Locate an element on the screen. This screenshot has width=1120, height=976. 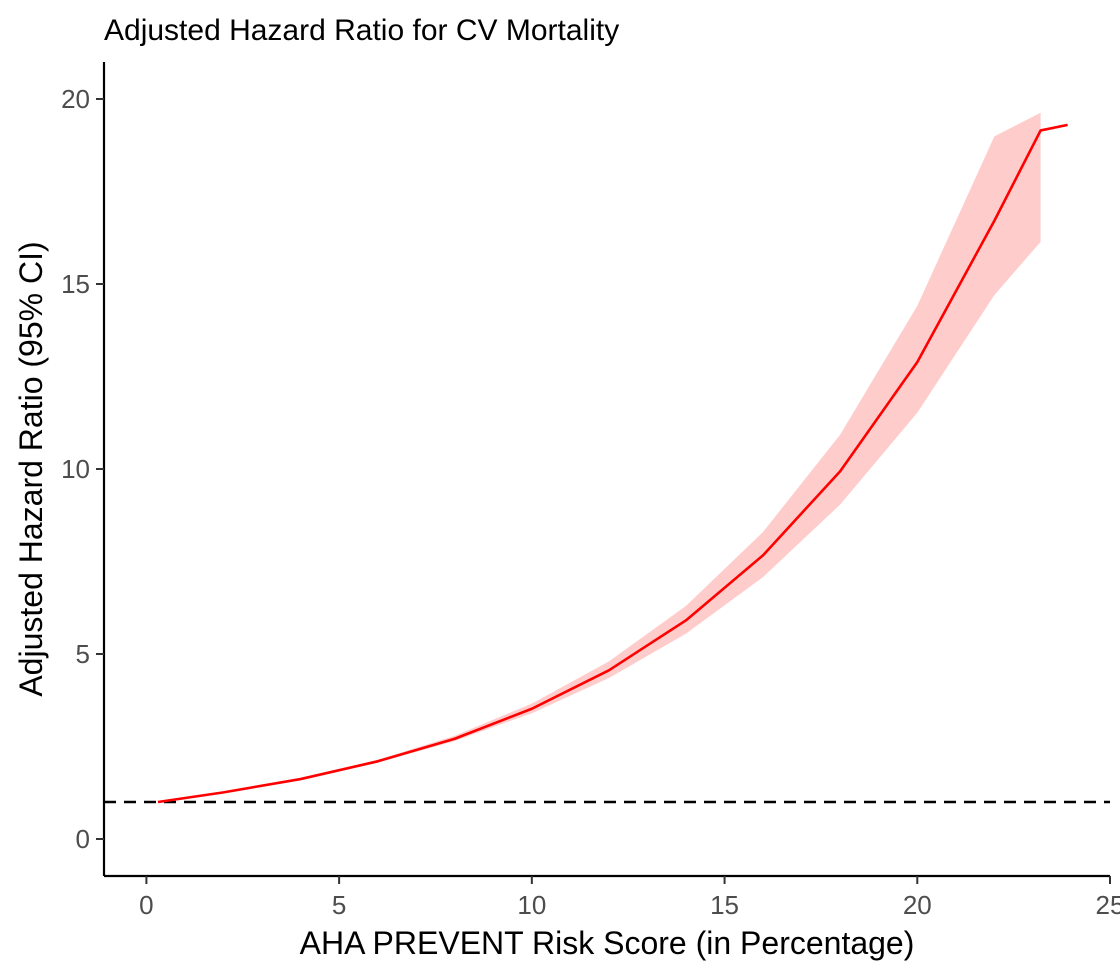
y-tick-label: 10 is located at coordinates (75, 469).